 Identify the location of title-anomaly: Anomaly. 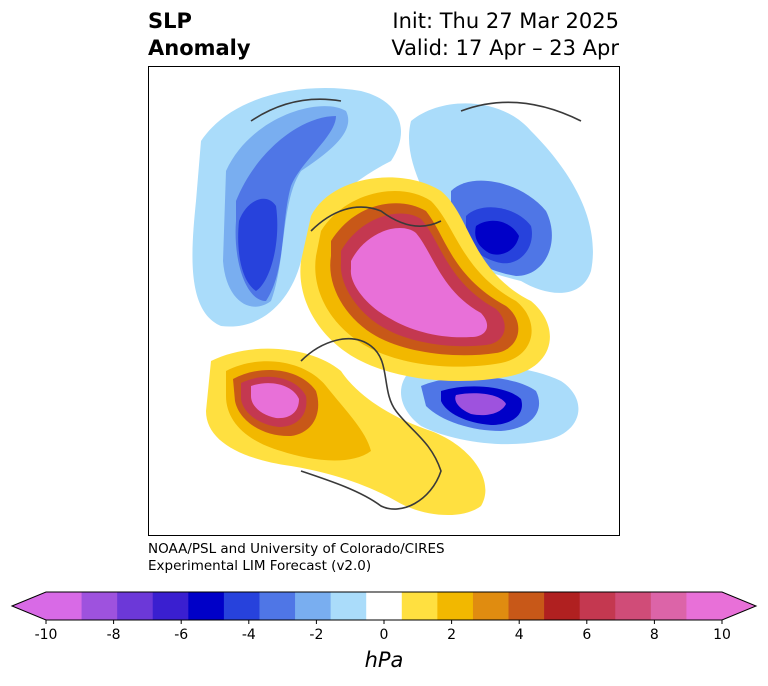
(199, 48).